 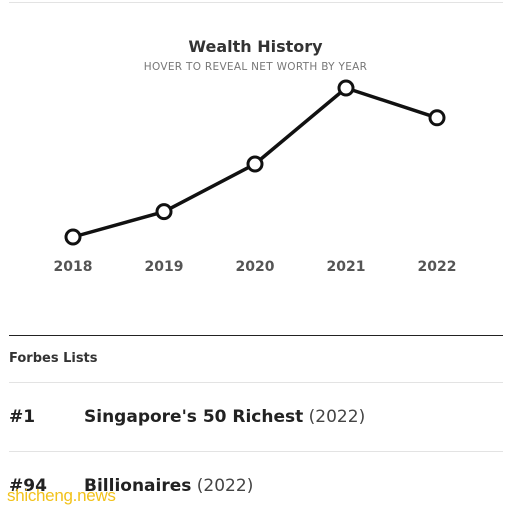 I want to click on list-rank: #1, so click(x=22, y=417).